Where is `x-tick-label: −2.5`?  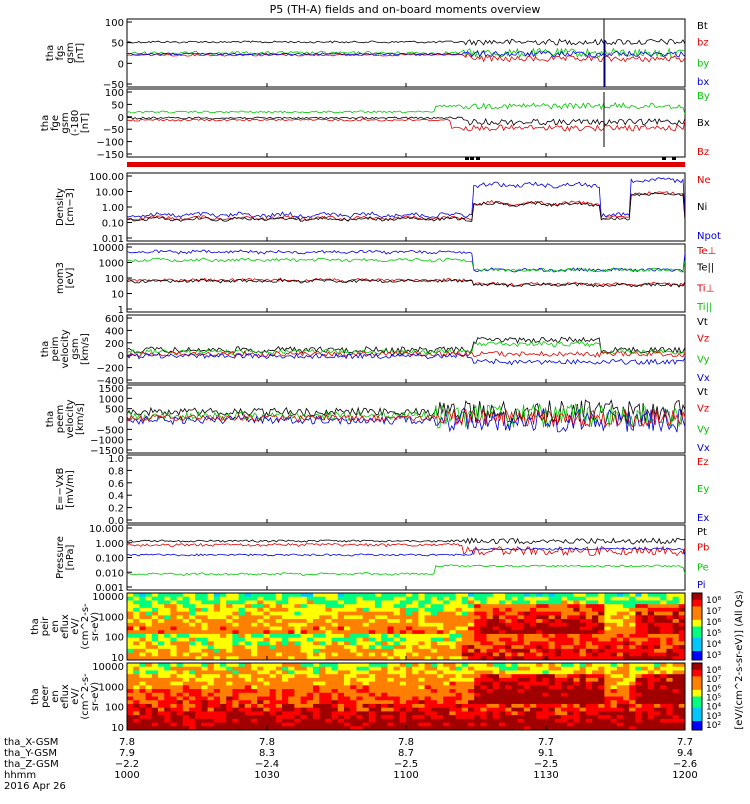
x-tick-label: −2.5 is located at coordinates (546, 764).